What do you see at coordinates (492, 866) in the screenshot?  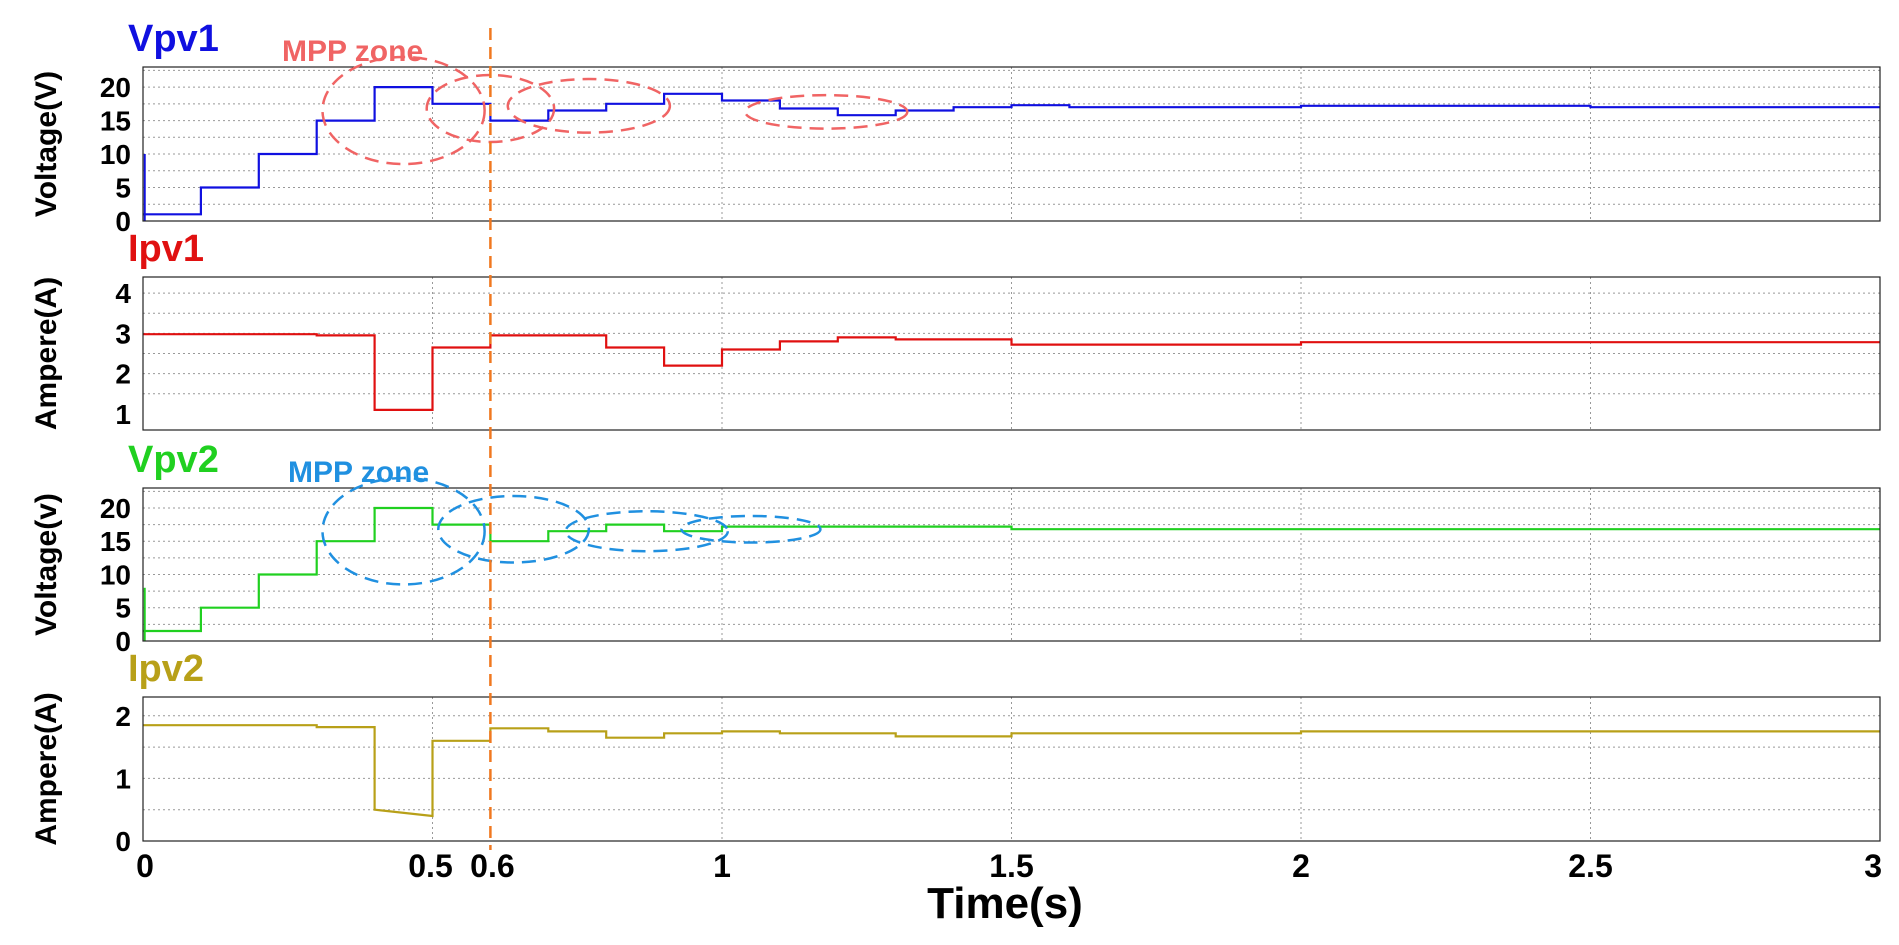 I see `time-marker-label: 0.6` at bounding box center [492, 866].